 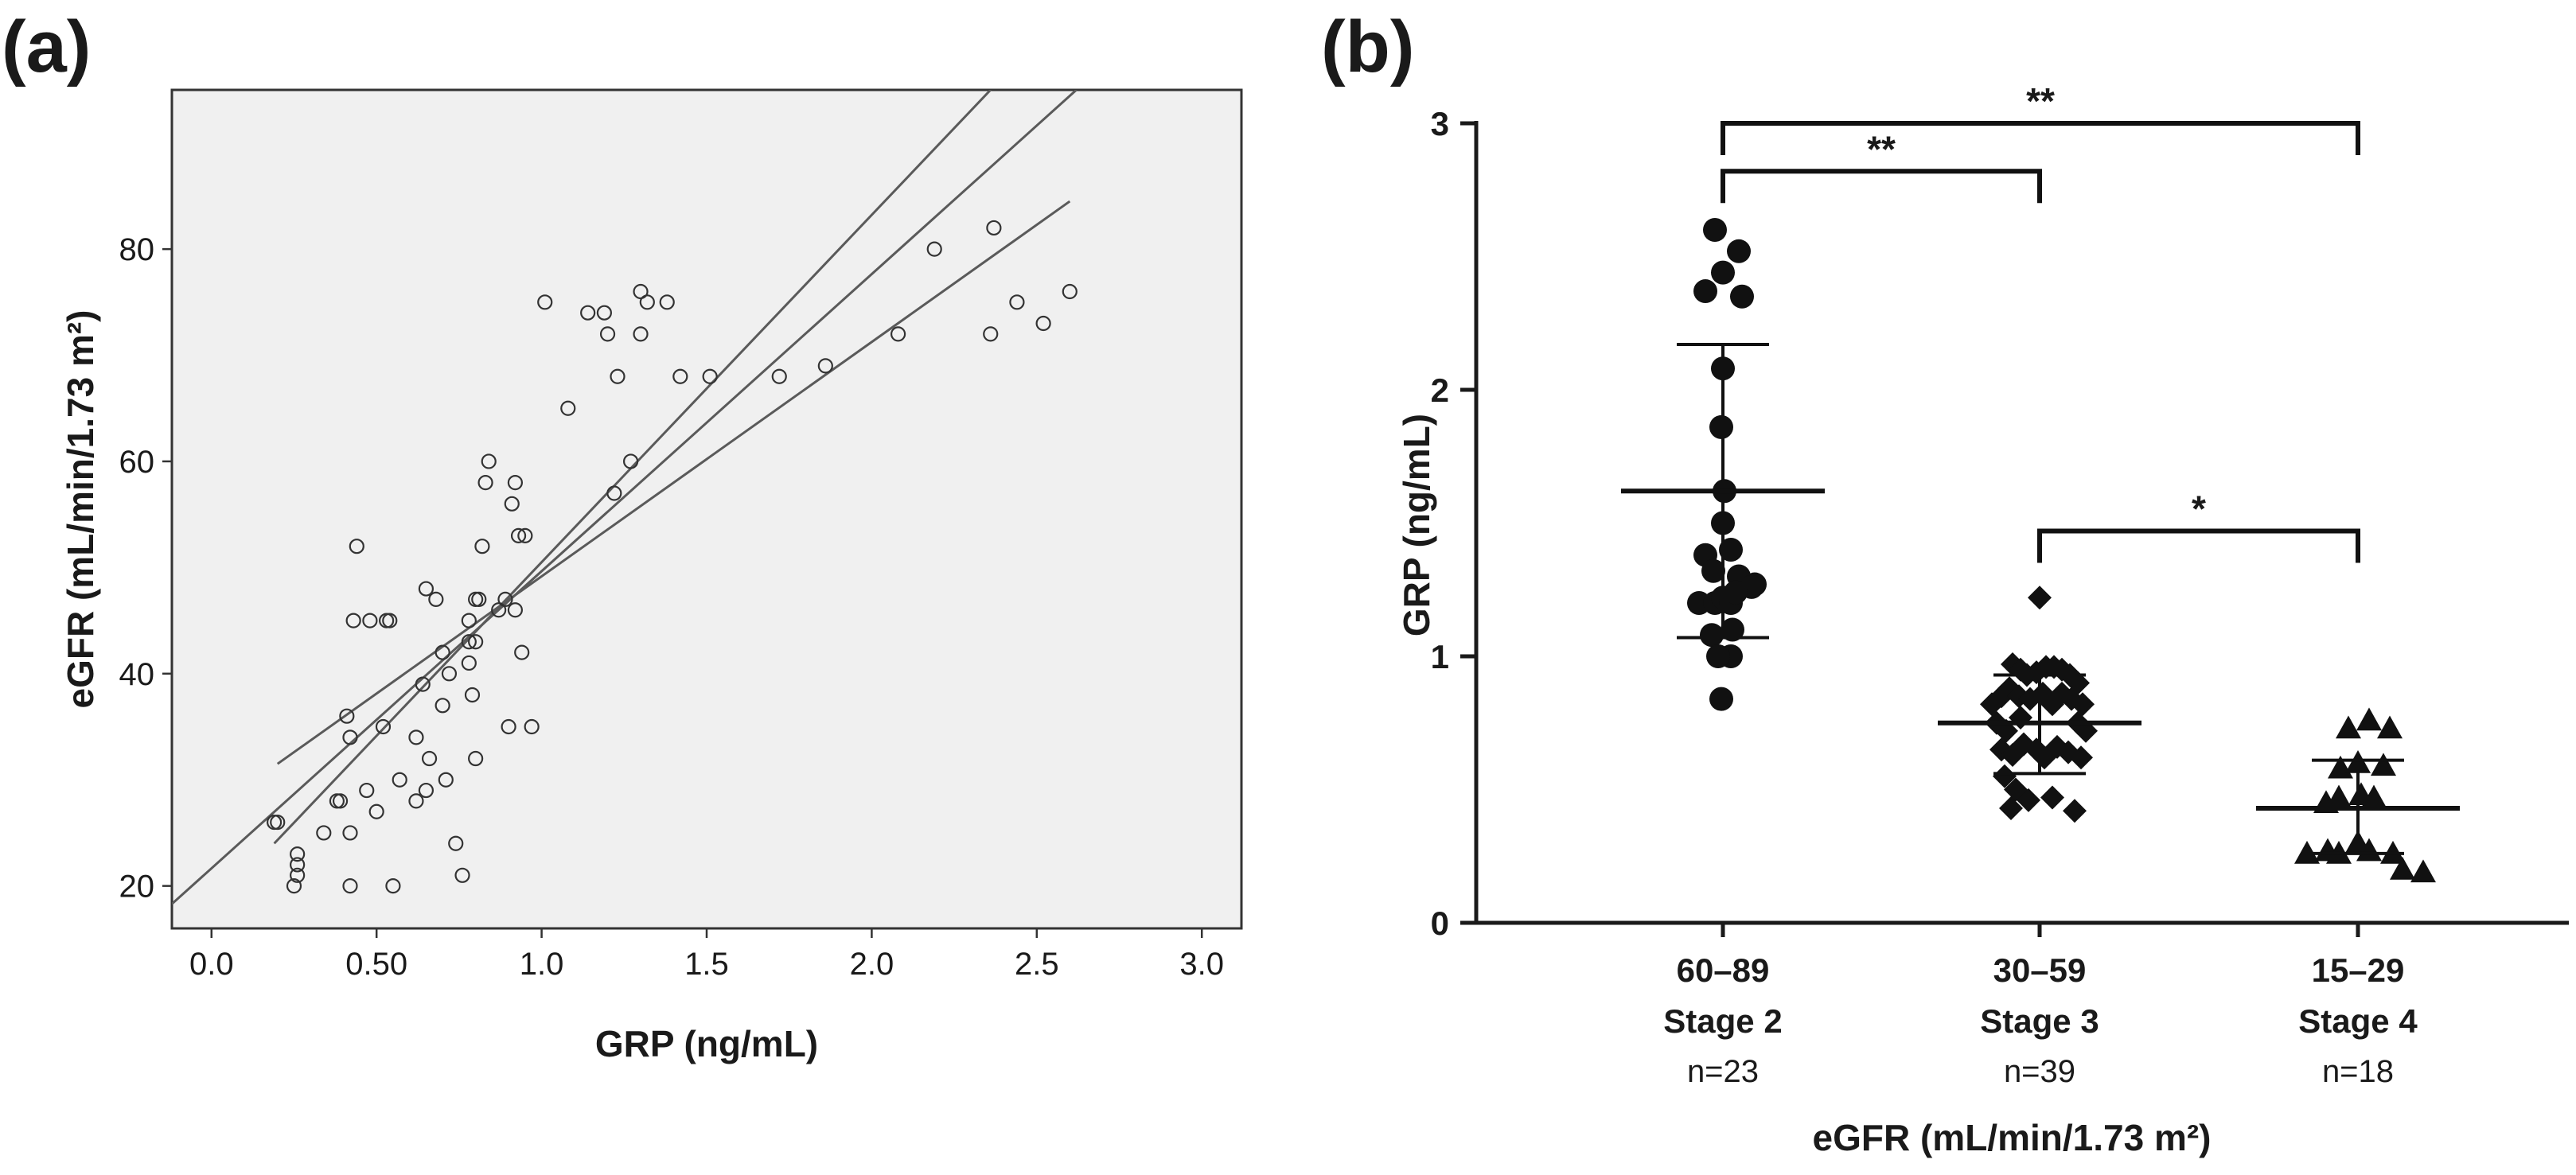 I want to click on category-stage-label: Stage 4, so click(x=2358, y=1021).